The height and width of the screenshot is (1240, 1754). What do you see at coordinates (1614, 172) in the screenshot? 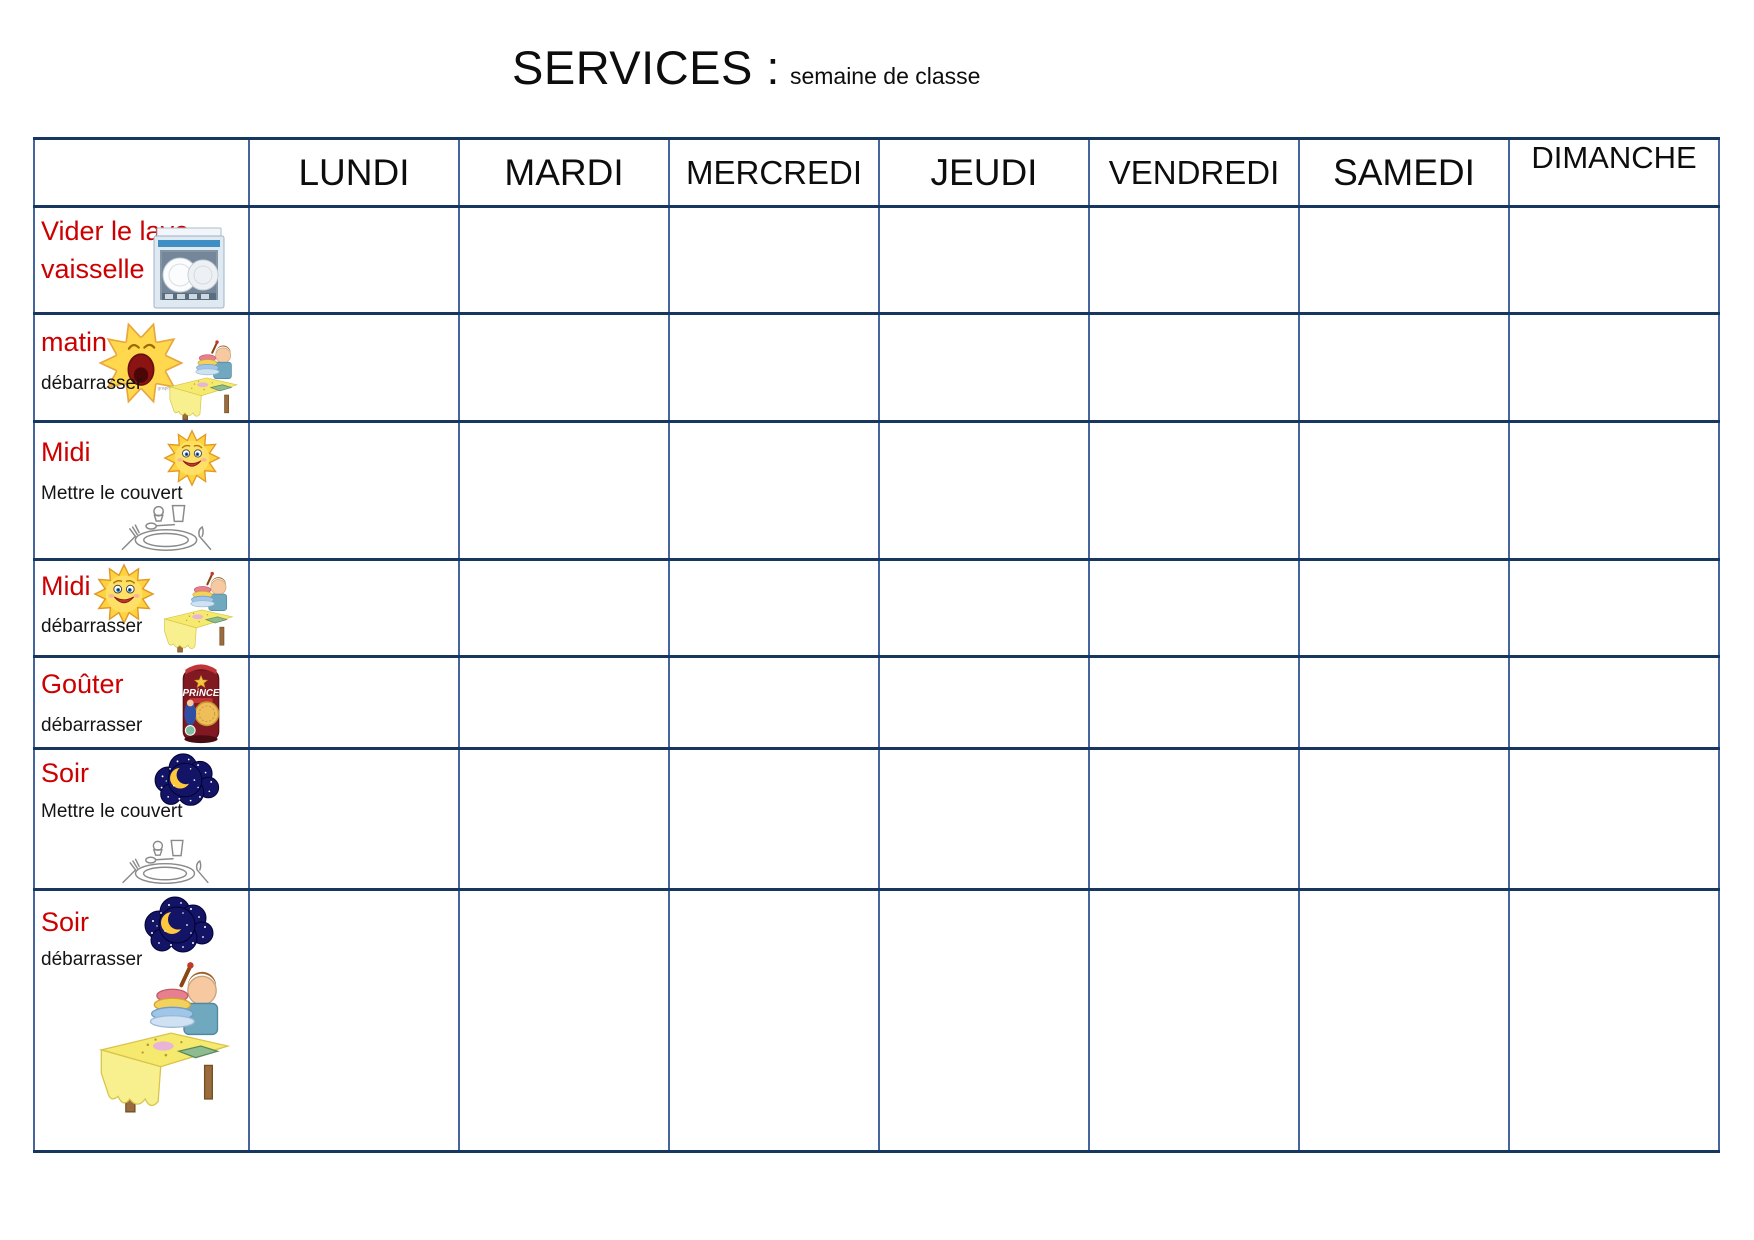
I see `day-header-dimanche: DIMANCHE` at bounding box center [1614, 172].